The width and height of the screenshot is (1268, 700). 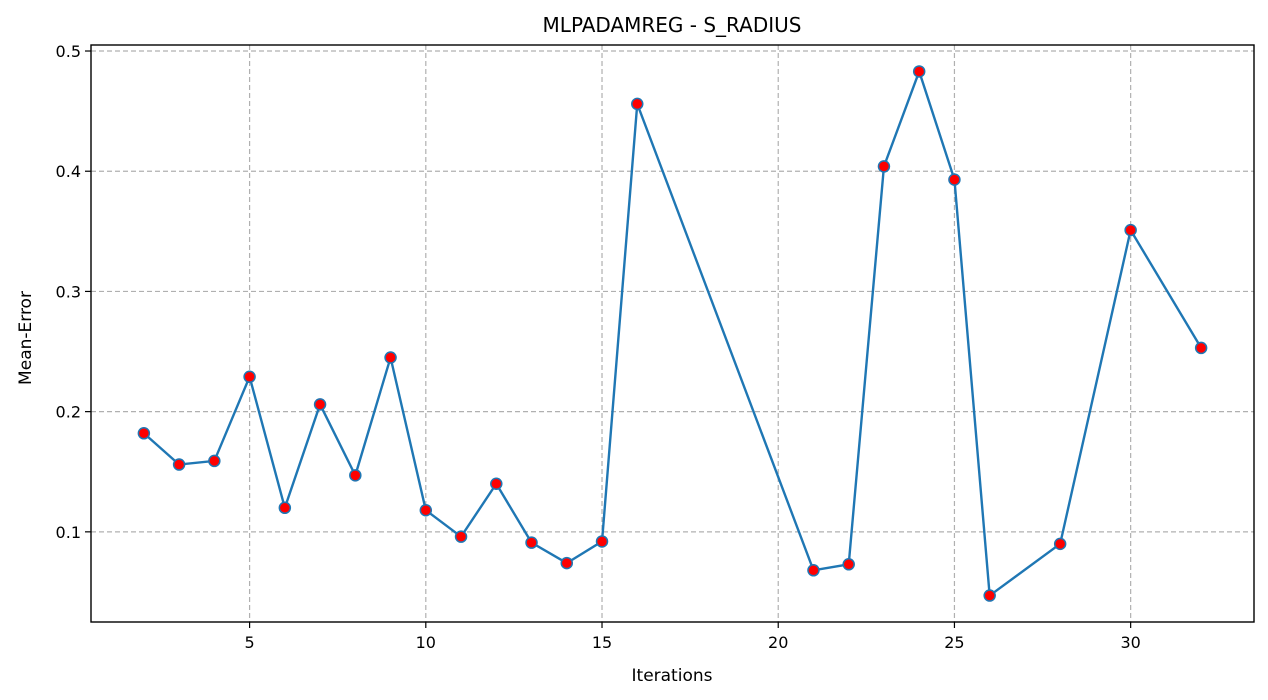 I want to click on x-axis-ticks: 5 10 15 20 25 30, so click(x=692, y=637).